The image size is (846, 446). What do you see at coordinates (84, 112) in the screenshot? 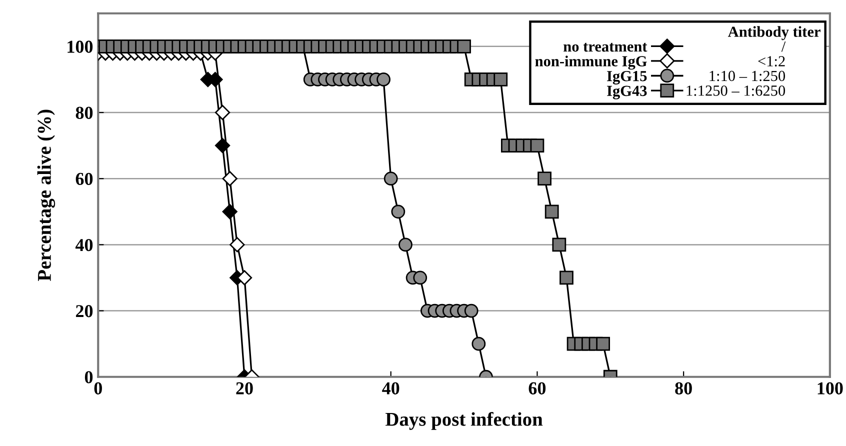
I see `y-tick-label: 80` at bounding box center [84, 112].